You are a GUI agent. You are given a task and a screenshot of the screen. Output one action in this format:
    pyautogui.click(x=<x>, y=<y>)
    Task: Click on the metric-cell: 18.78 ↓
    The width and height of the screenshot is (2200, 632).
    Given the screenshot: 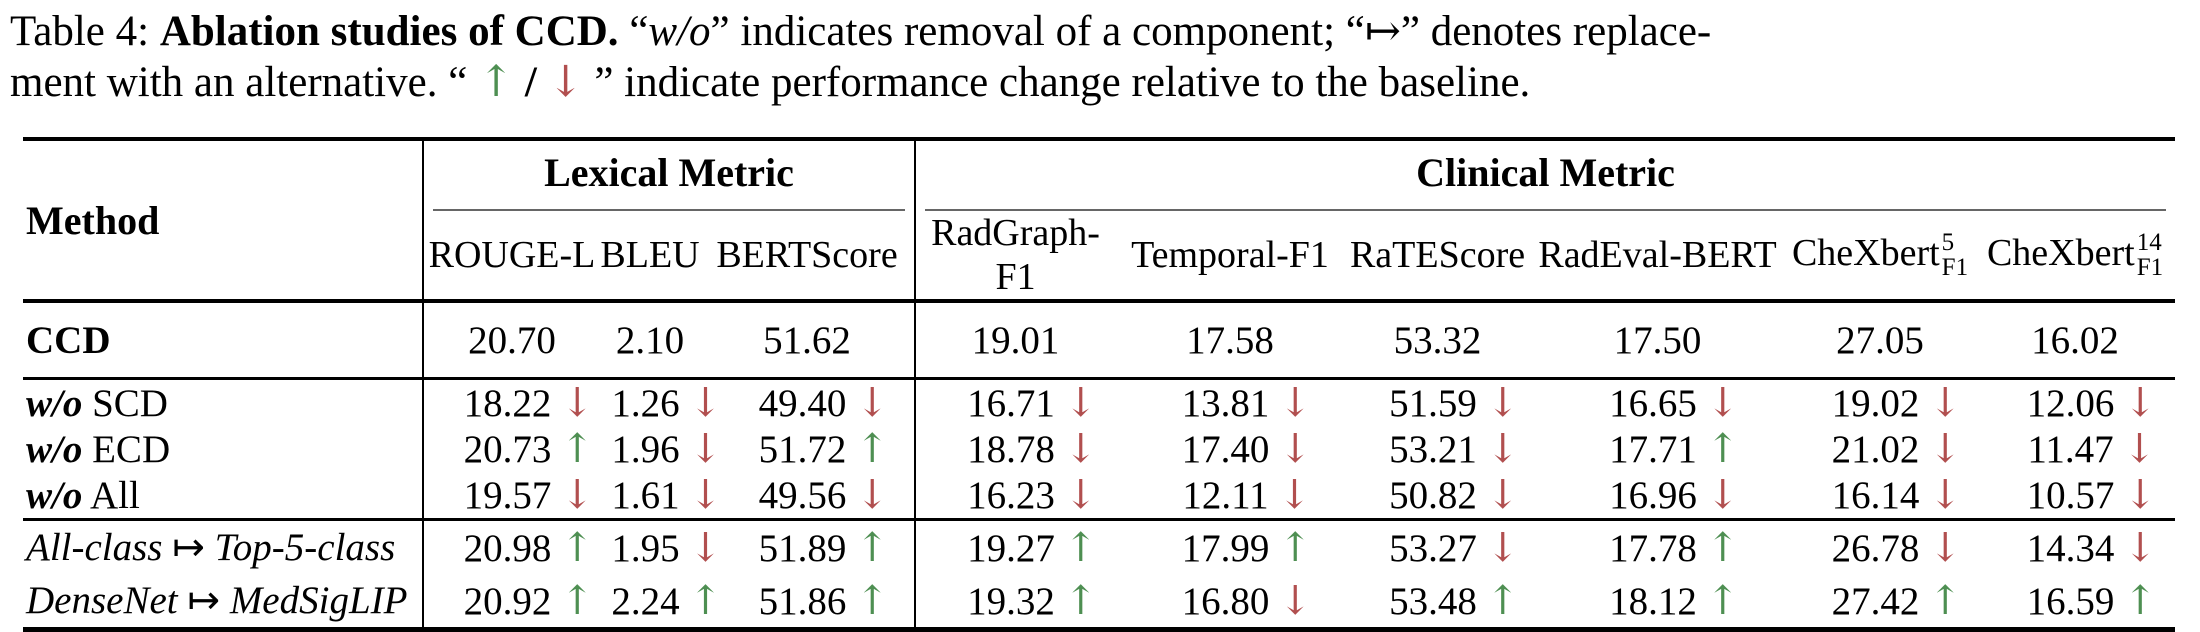 What is the action you would take?
    pyautogui.click(x=1015, y=449)
    